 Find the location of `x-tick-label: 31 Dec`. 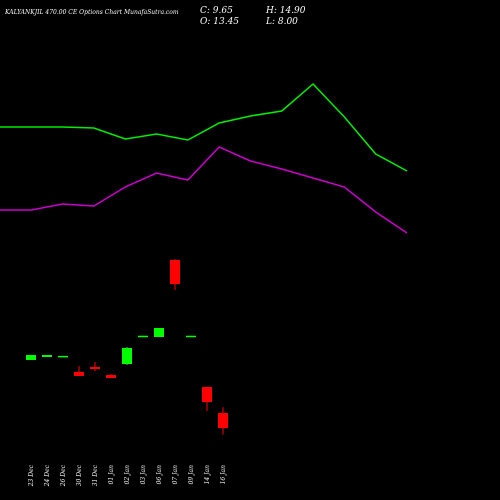

x-tick-label: 31 Dec is located at coordinates (95, 475).